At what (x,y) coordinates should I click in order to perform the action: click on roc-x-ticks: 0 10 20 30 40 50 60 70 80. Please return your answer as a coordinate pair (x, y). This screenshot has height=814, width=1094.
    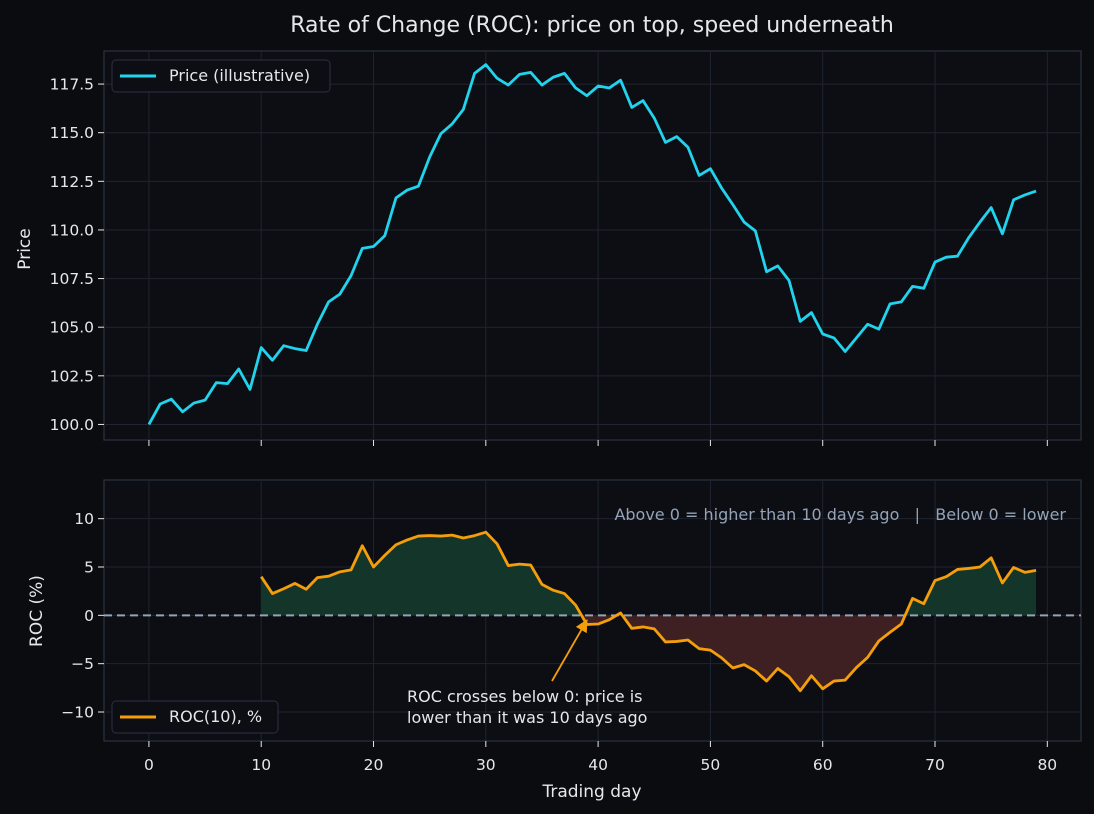
    Looking at the image, I should click on (600, 757).